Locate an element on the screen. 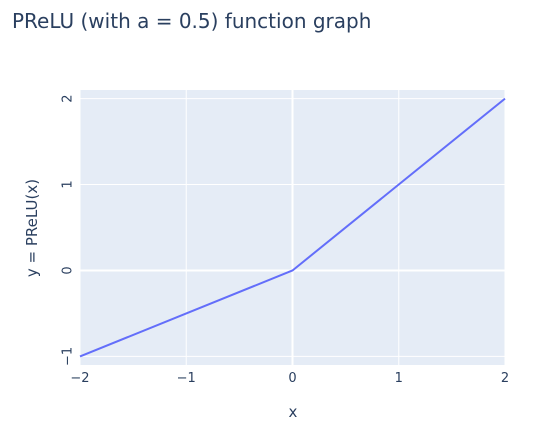  chart-title: PReLU (with a = 0.5) function graph is located at coordinates (191, 21).